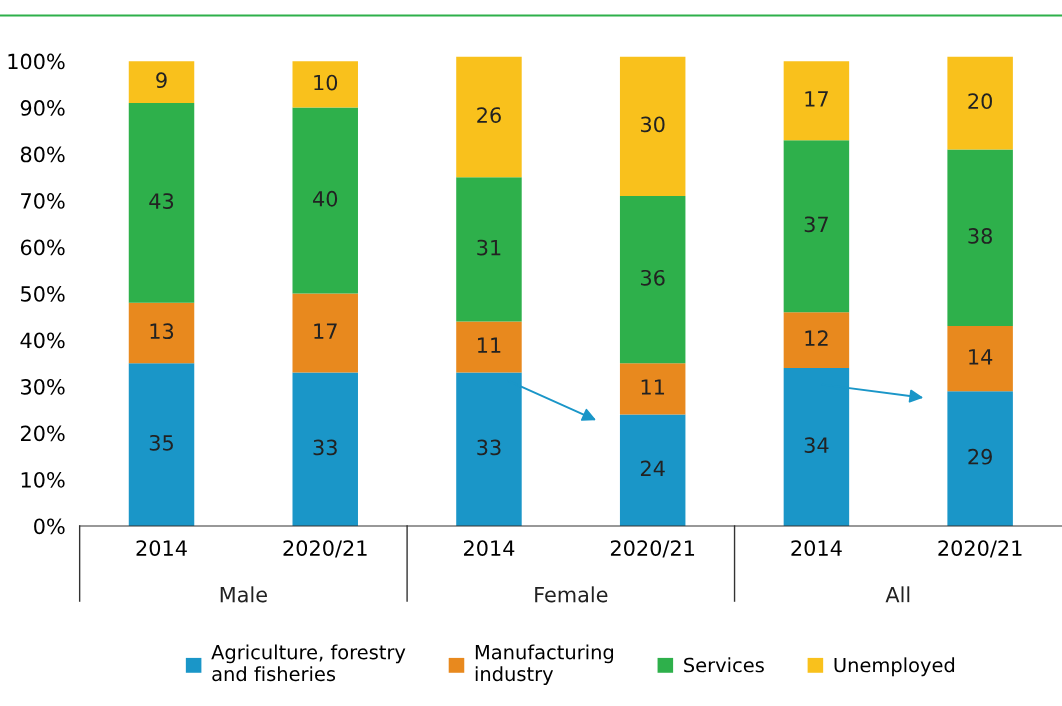  I want to click on data-label: 35, so click(161, 442).